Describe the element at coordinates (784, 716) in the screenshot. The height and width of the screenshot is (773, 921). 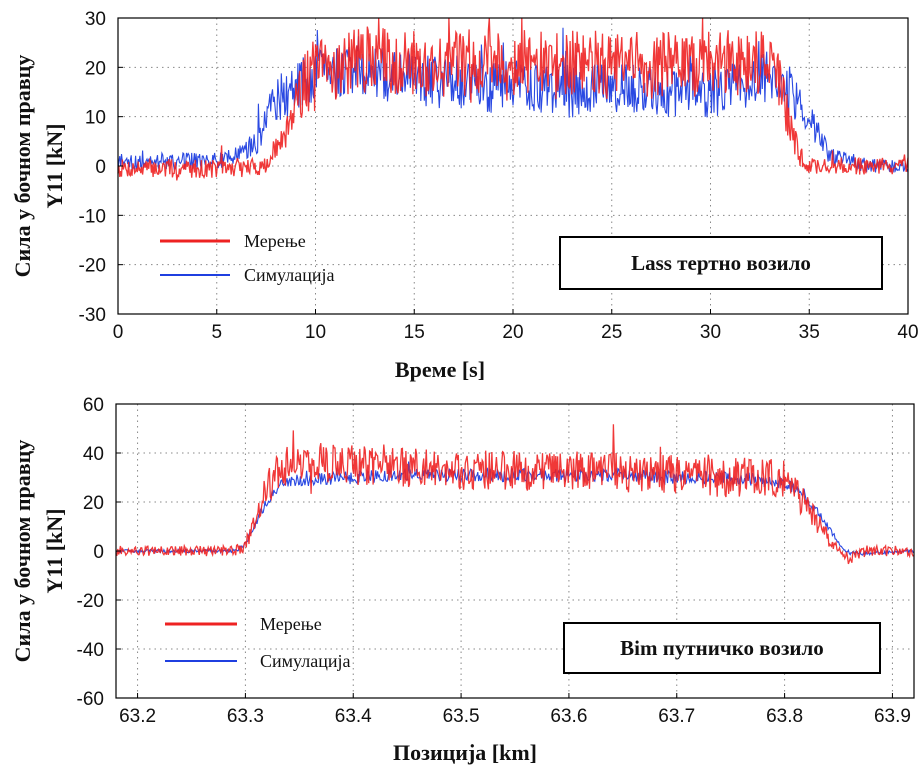
I see `x-tick-label: 63.8` at that location.